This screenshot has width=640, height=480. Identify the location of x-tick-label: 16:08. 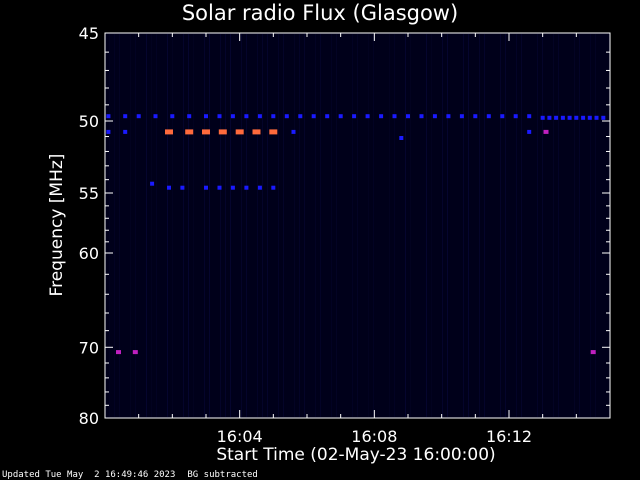
(374, 436).